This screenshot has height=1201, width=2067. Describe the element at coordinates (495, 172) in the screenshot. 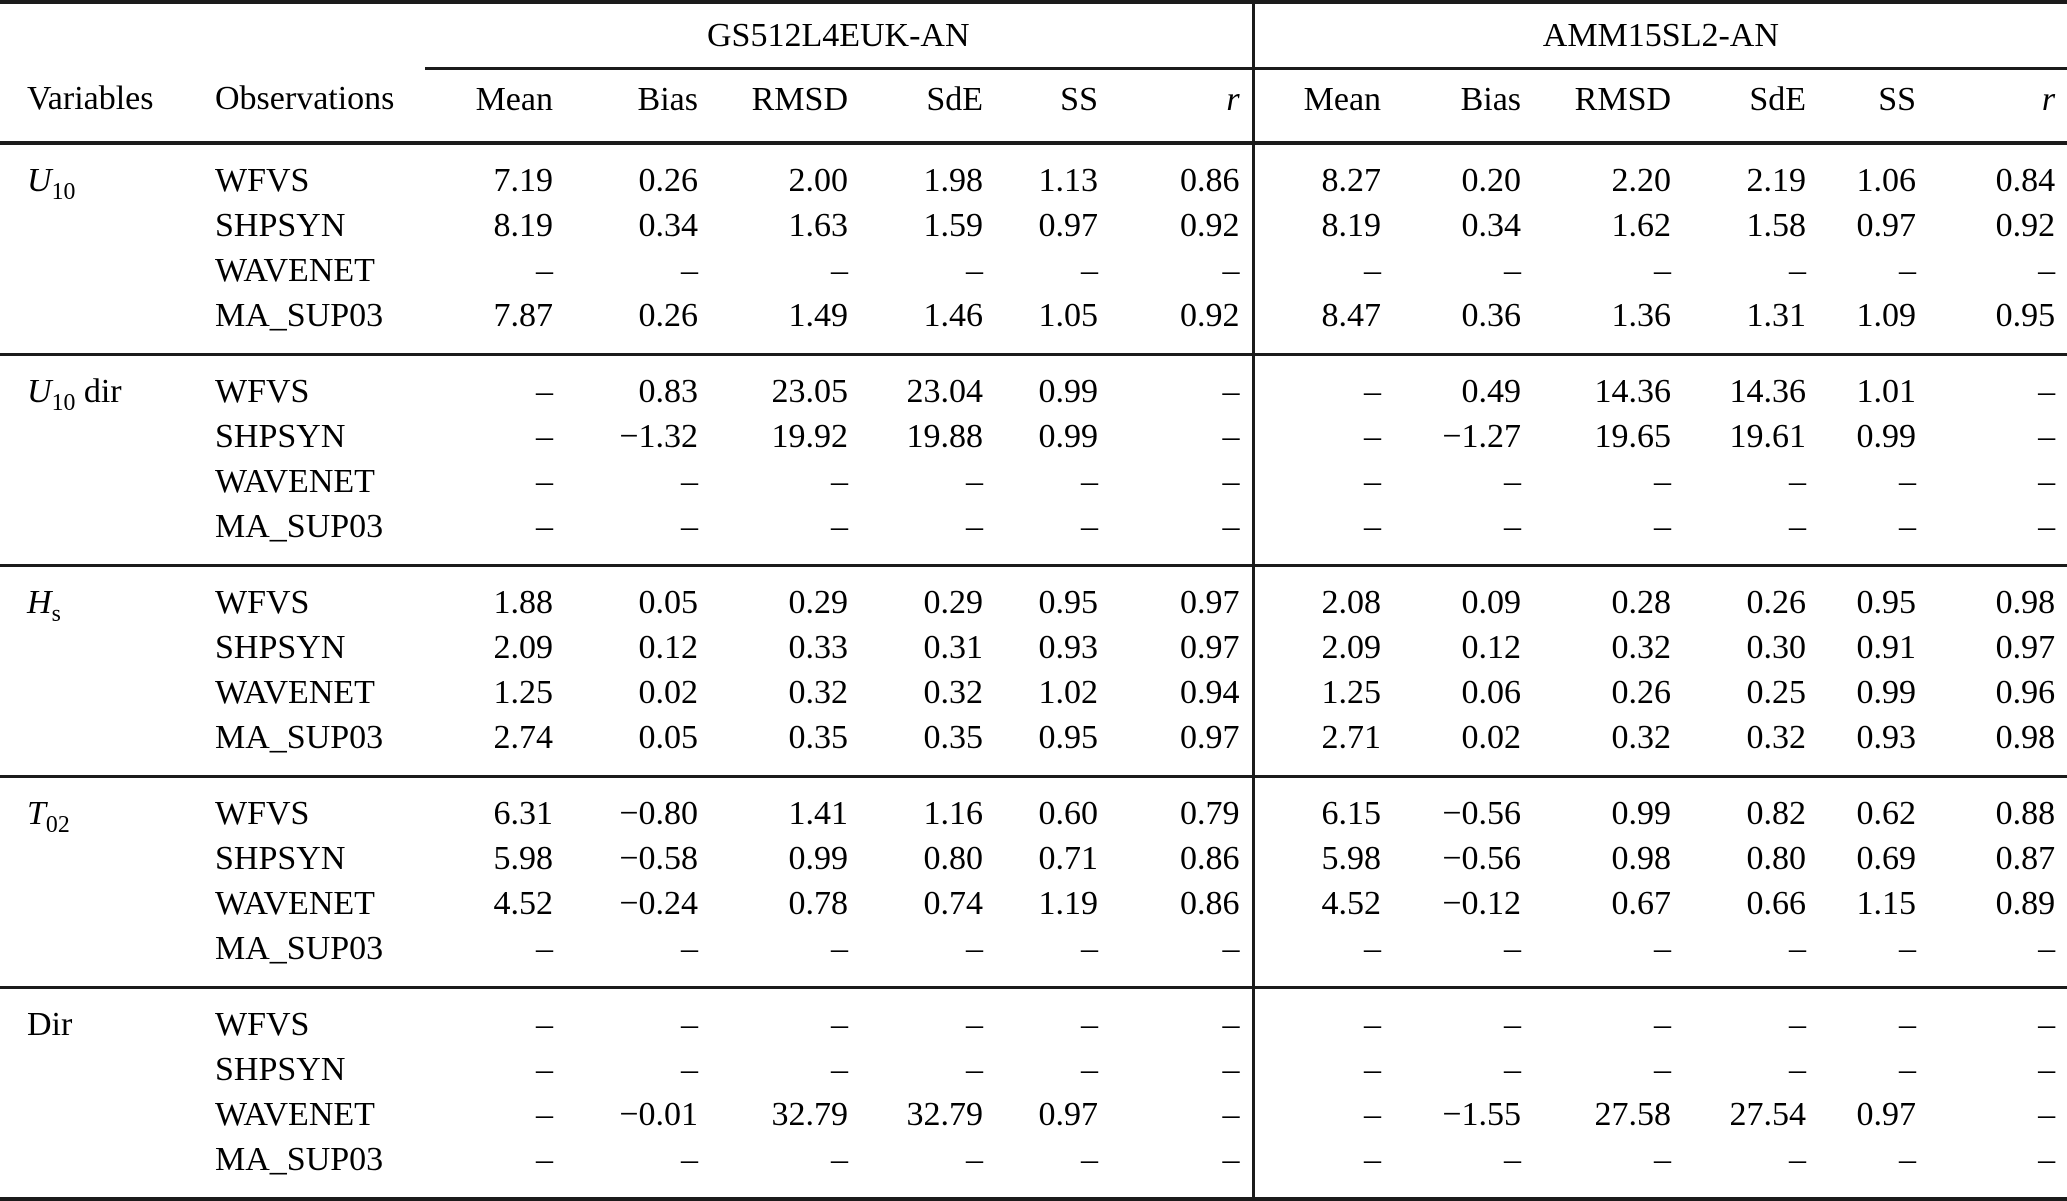

I see `value-cell: 7.19` at that location.